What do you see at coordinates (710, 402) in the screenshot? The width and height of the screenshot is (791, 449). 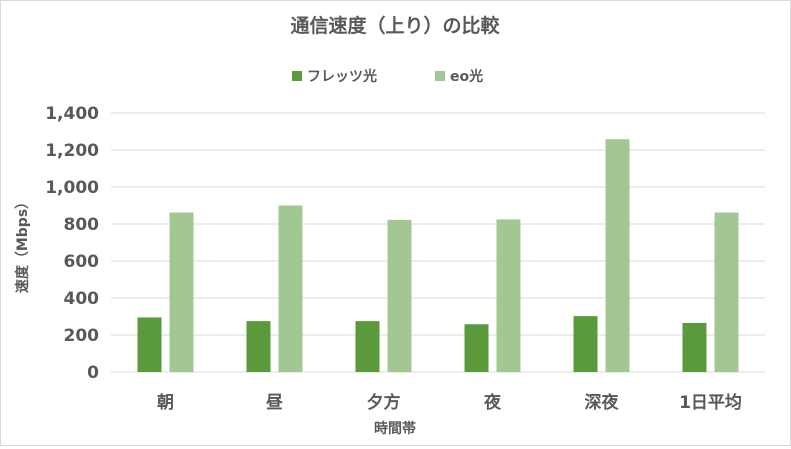 I see `x-tick-label: 1日平均` at bounding box center [710, 402].